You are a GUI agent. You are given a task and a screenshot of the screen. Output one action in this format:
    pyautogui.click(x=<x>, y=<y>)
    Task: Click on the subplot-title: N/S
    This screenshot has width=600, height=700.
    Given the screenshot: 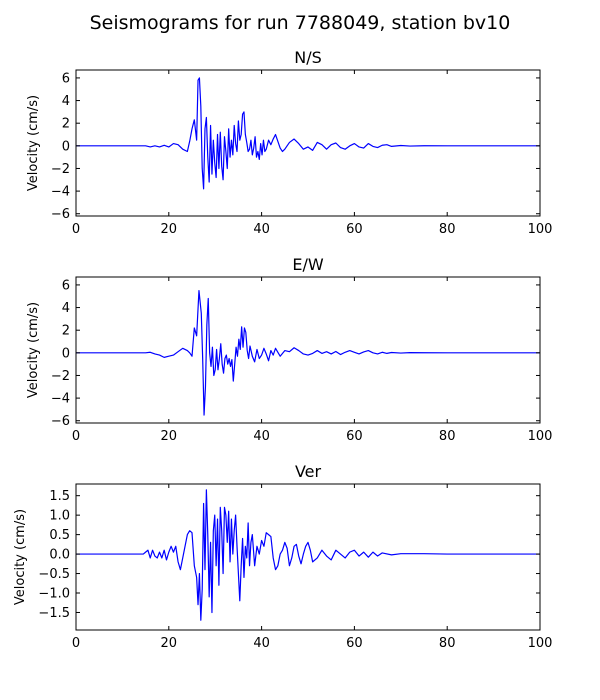 What is the action you would take?
    pyautogui.click(x=308, y=57)
    